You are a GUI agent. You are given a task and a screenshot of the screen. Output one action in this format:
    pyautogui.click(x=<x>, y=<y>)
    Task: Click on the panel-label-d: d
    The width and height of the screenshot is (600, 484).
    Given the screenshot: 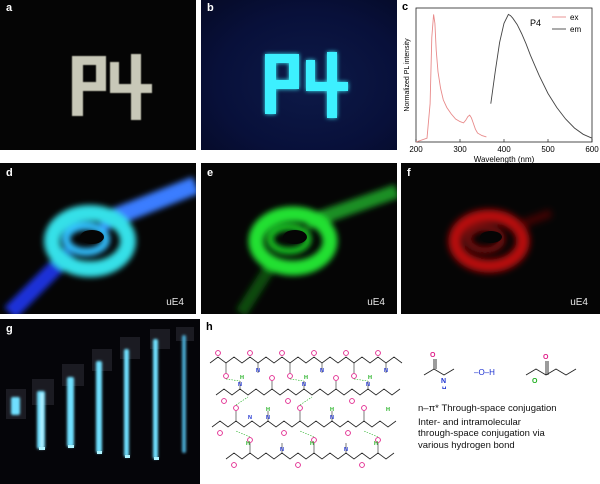 What is the action you would take?
    pyautogui.click(x=9, y=173)
    